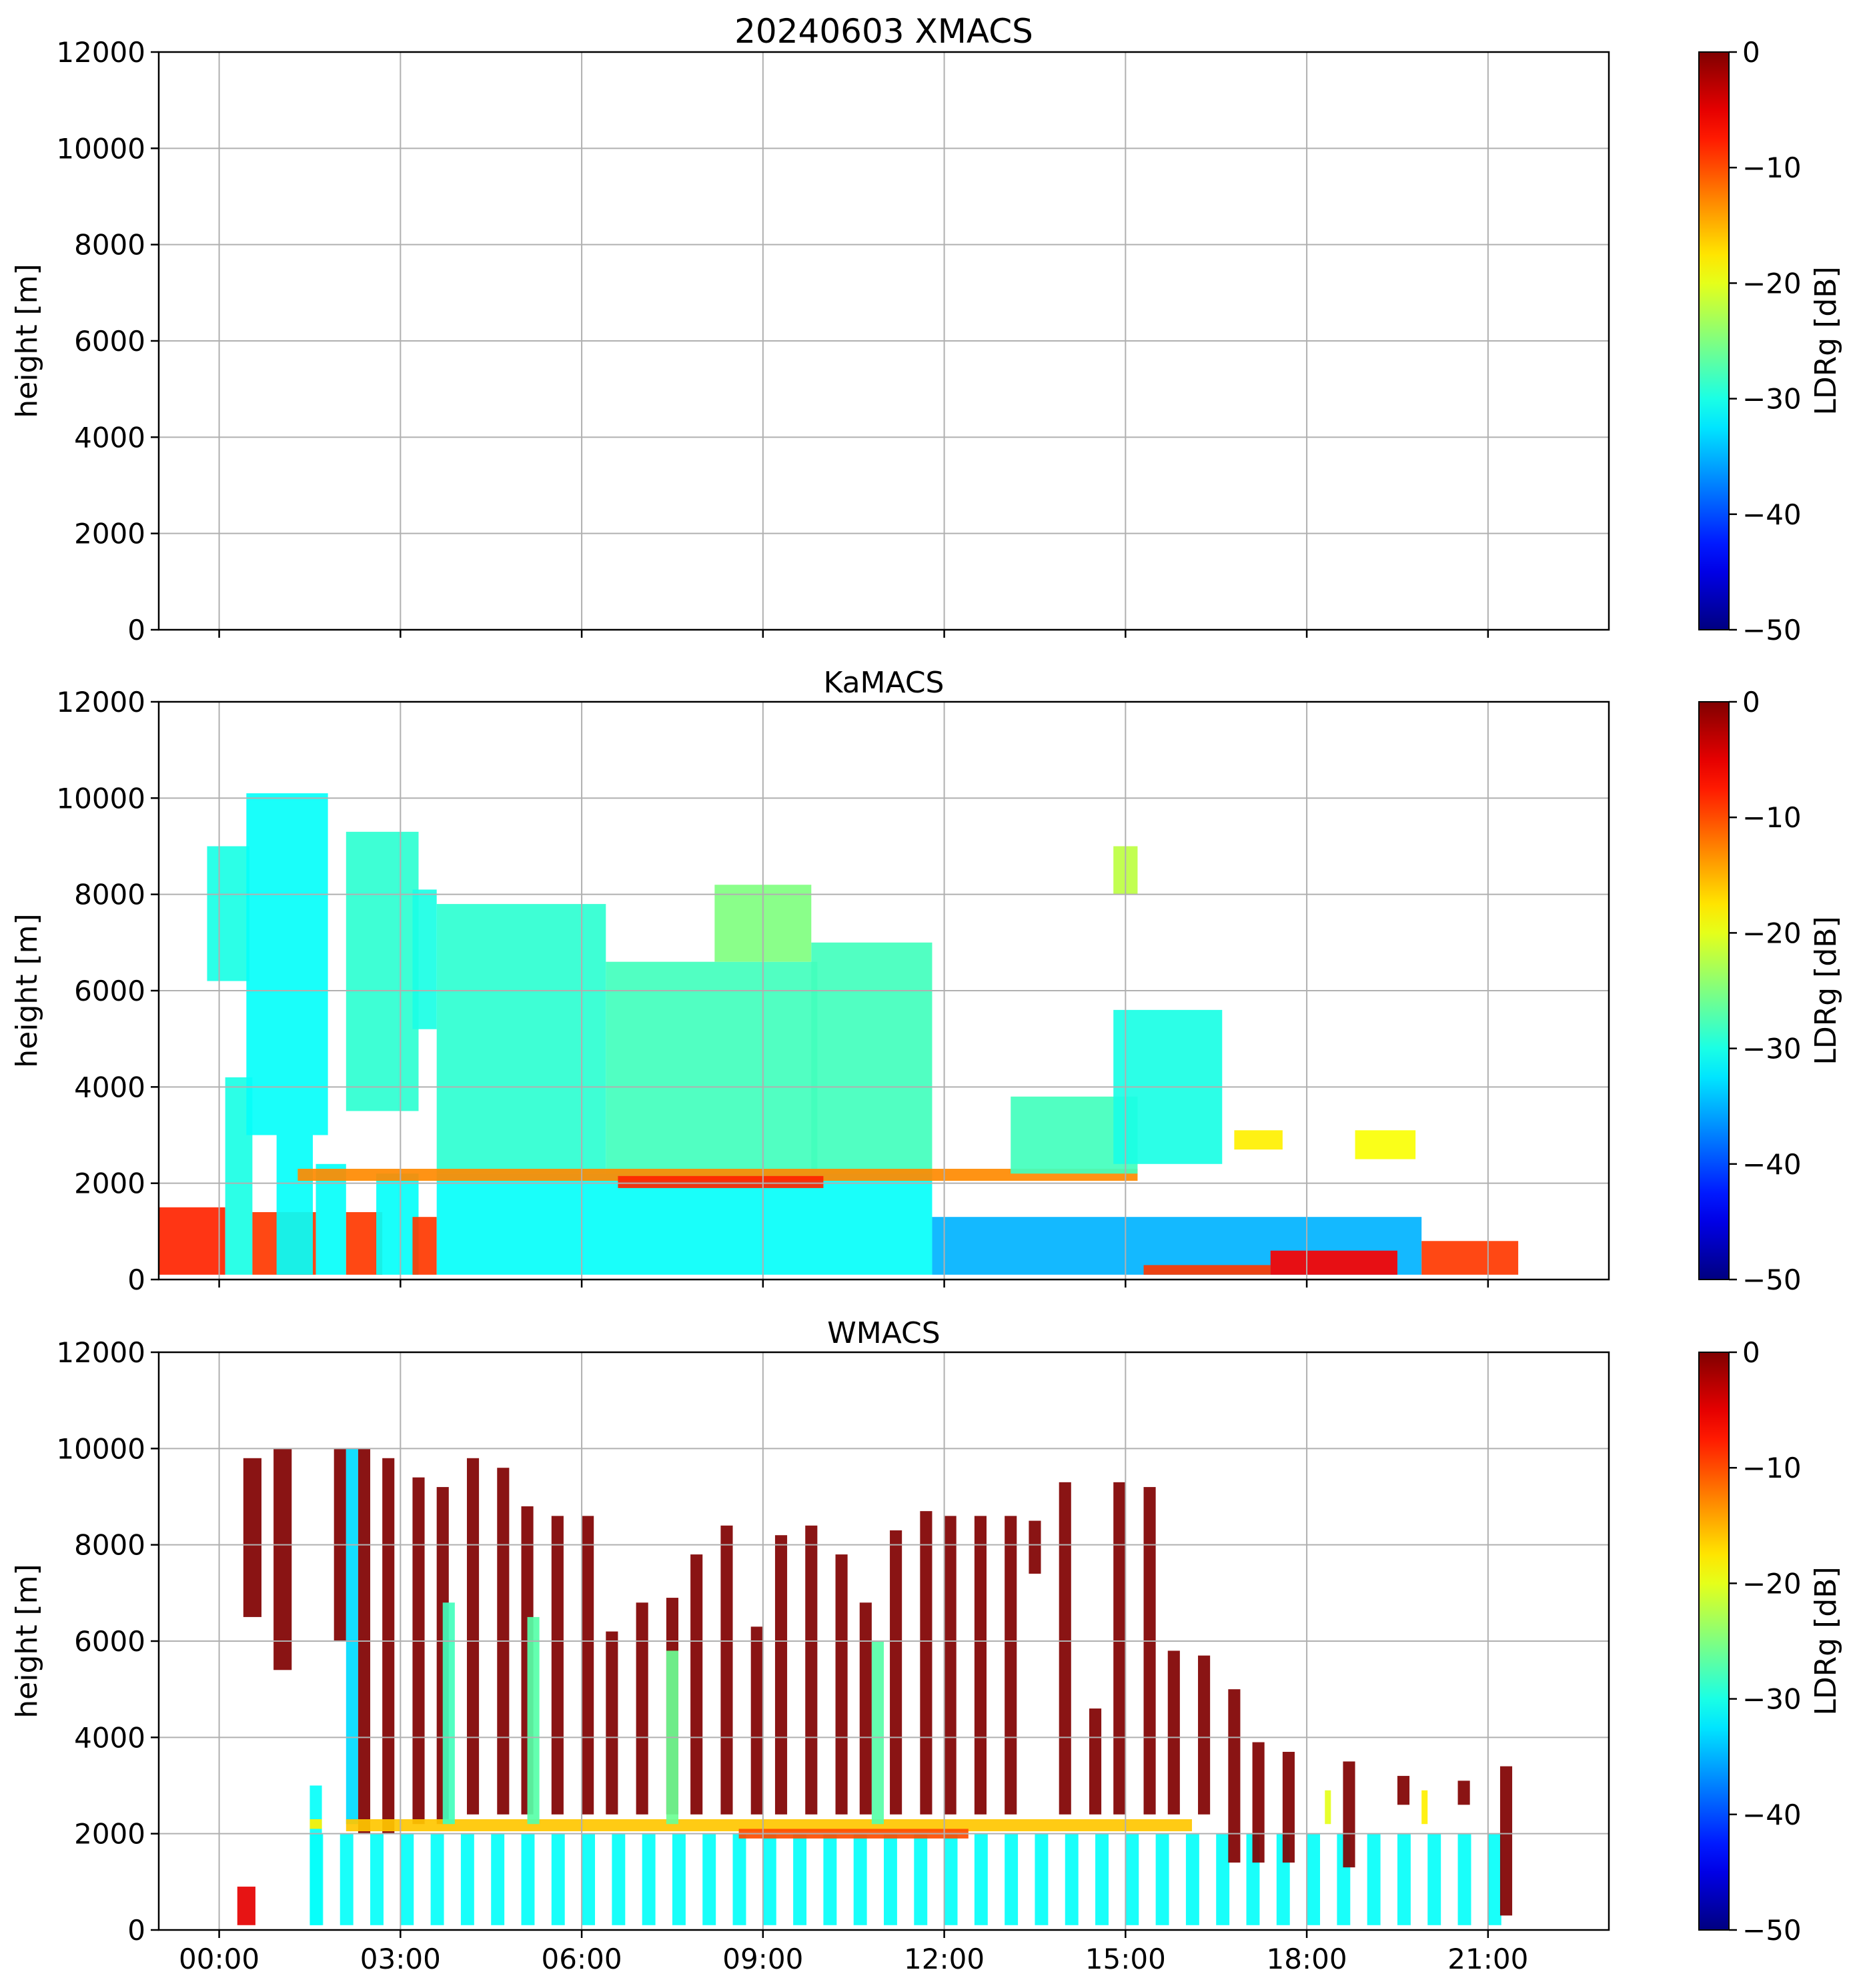  What do you see at coordinates (101, 148) in the screenshot?
I see `xmacs-ytick-label-5: 10000` at bounding box center [101, 148].